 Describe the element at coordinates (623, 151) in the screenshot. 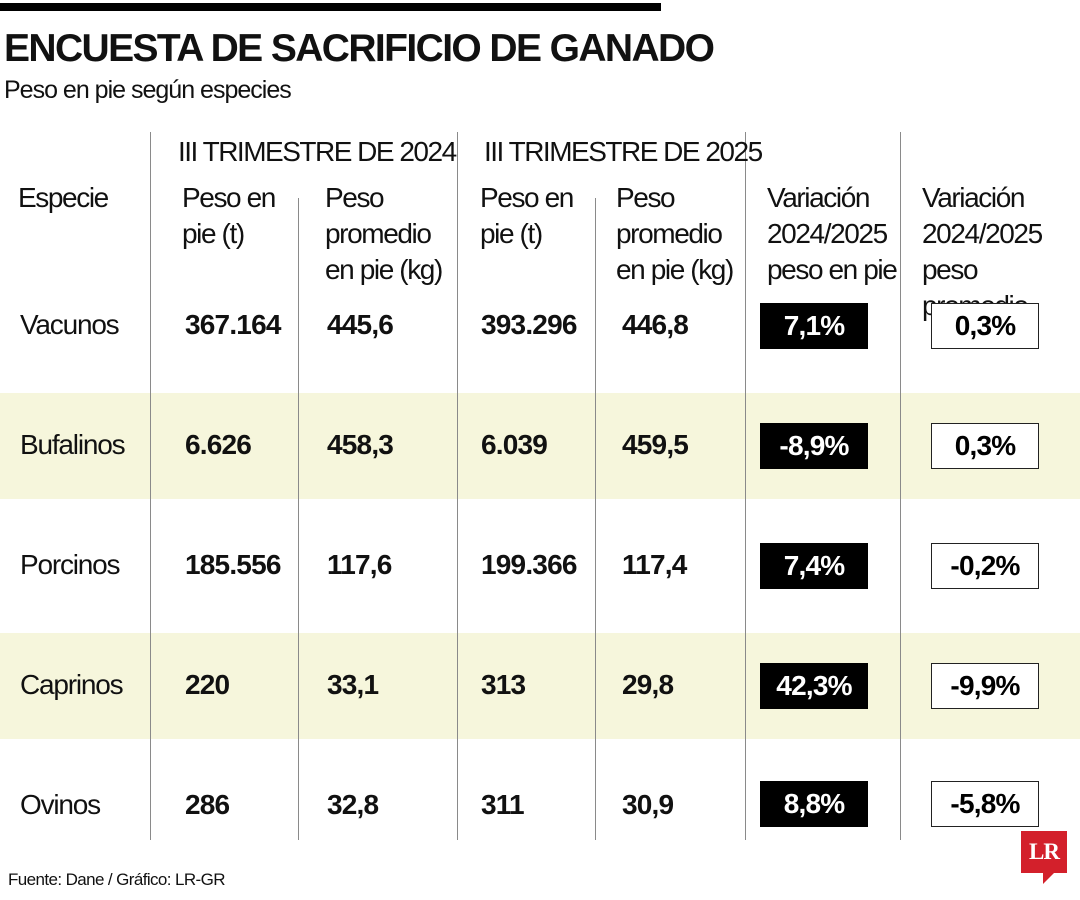

I see `group-header-2025: III TRIMESTRE DE 2025` at that location.